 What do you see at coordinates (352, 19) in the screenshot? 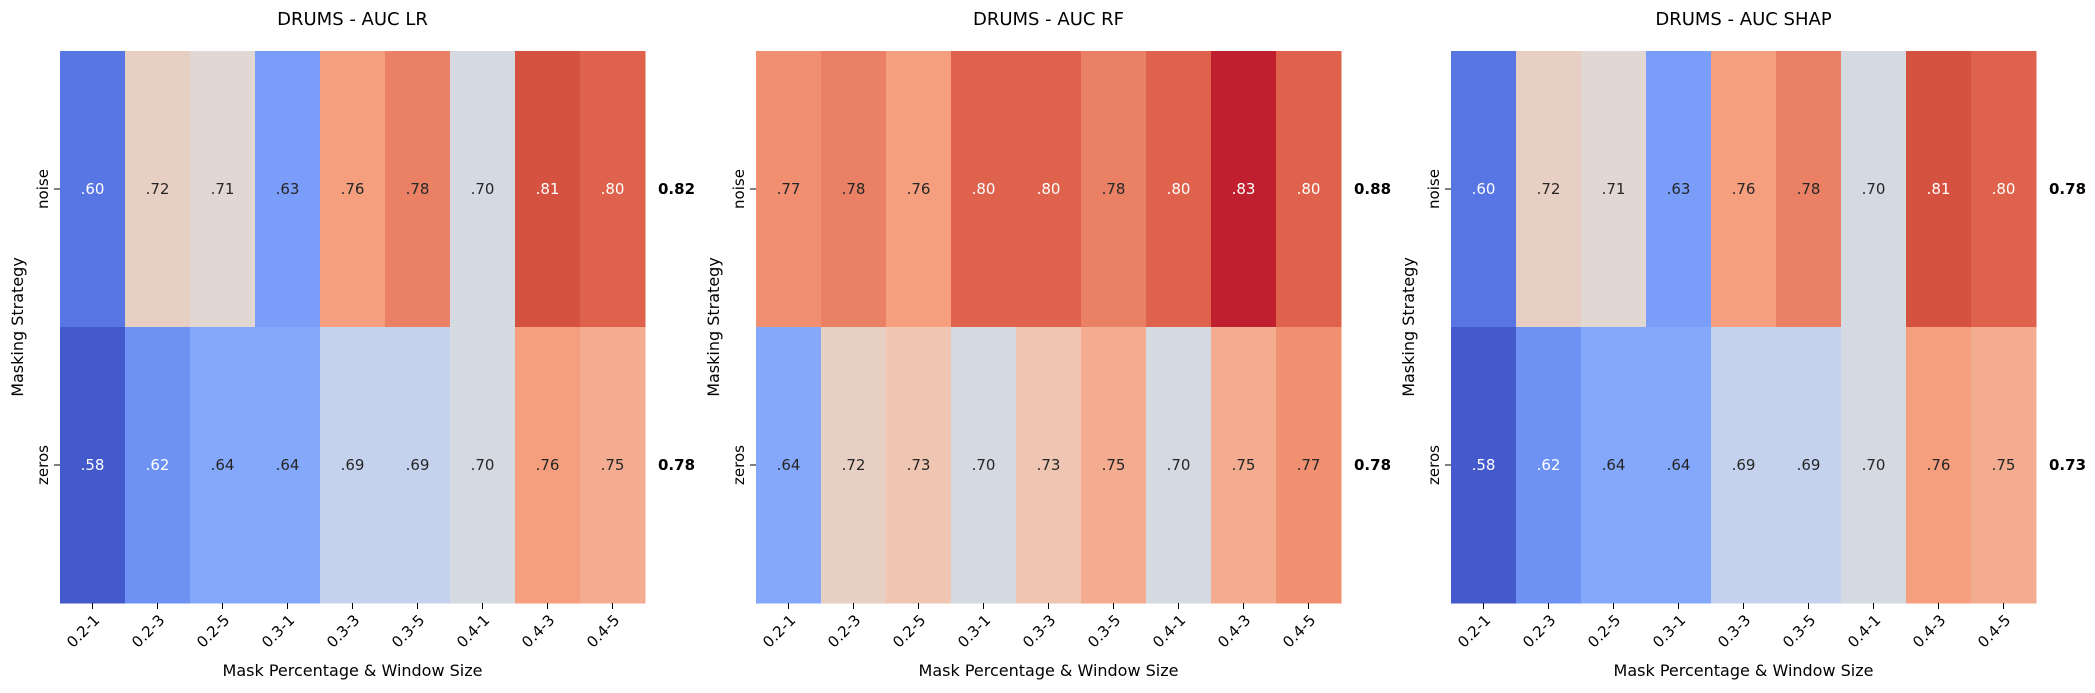
I see `chart-title: DRUMS - AUC LR` at bounding box center [352, 19].